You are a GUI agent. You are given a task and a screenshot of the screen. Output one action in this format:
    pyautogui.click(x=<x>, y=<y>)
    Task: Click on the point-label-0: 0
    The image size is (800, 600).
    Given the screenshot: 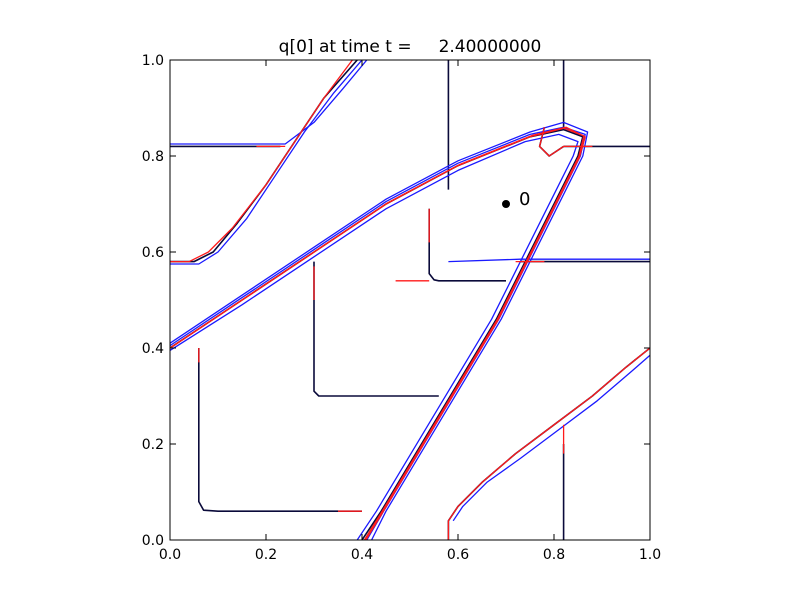 What is the action you would take?
    pyautogui.click(x=524, y=199)
    